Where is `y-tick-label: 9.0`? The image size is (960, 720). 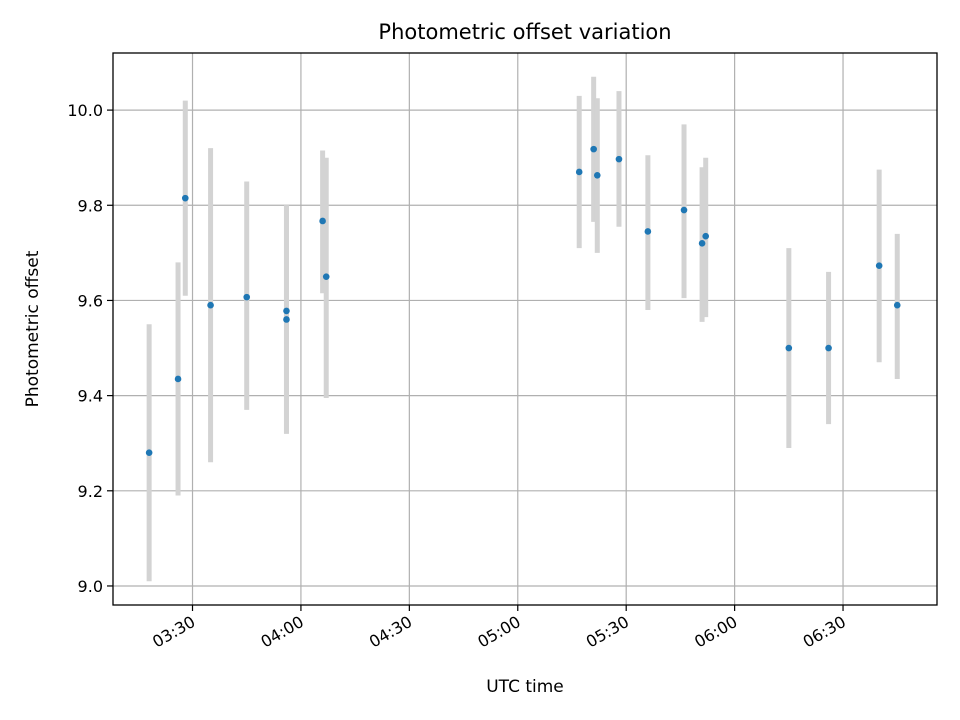 y-tick-label: 9.0 is located at coordinates (90, 586).